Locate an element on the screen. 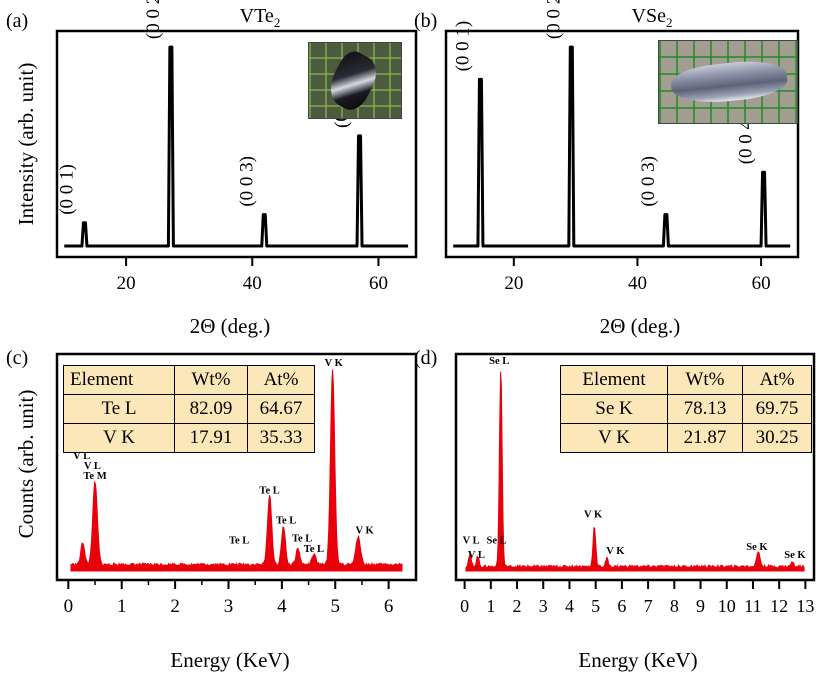  y-axis-label: Intensity (arb. unit) is located at coordinates (26, 144).